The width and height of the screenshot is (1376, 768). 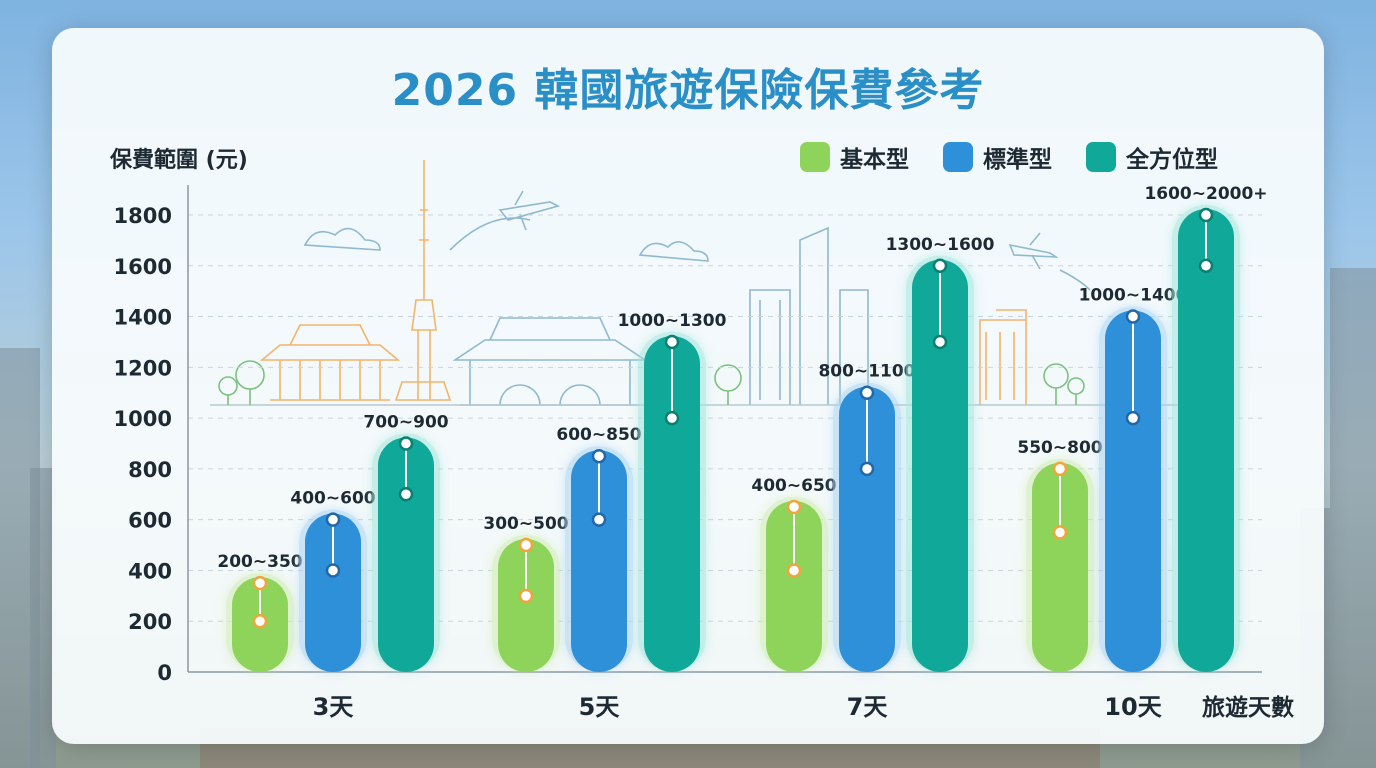 What do you see at coordinates (874, 160) in the screenshot?
I see `legend-label-basic: 基本型` at bounding box center [874, 160].